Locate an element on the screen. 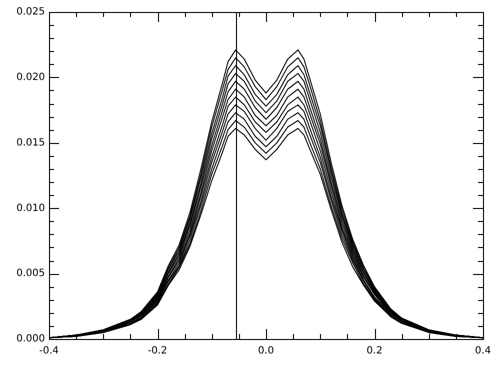 The width and height of the screenshot is (497, 368). y-tick-label: 0.025 is located at coordinates (30, 12).